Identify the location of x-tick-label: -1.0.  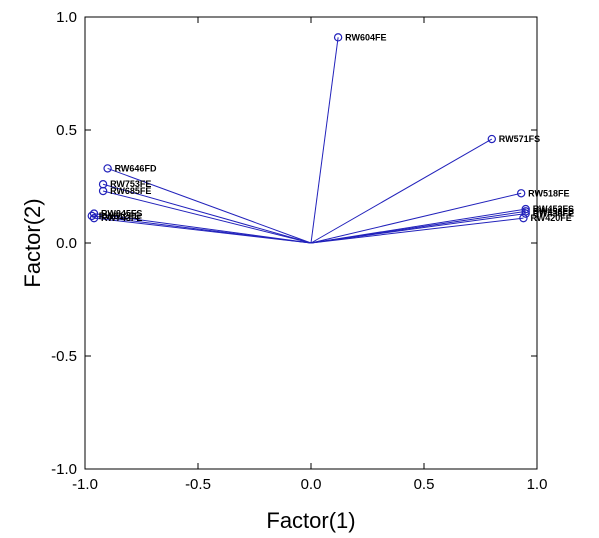
(85, 484).